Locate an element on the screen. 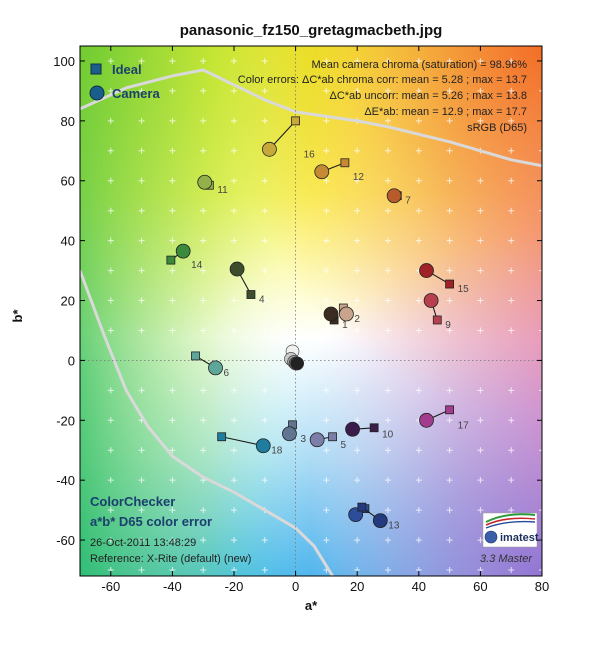 The width and height of the screenshot is (600, 646). chart-title: panasonic_fz150_gretagmacbeth.jpg is located at coordinates (311, 30).